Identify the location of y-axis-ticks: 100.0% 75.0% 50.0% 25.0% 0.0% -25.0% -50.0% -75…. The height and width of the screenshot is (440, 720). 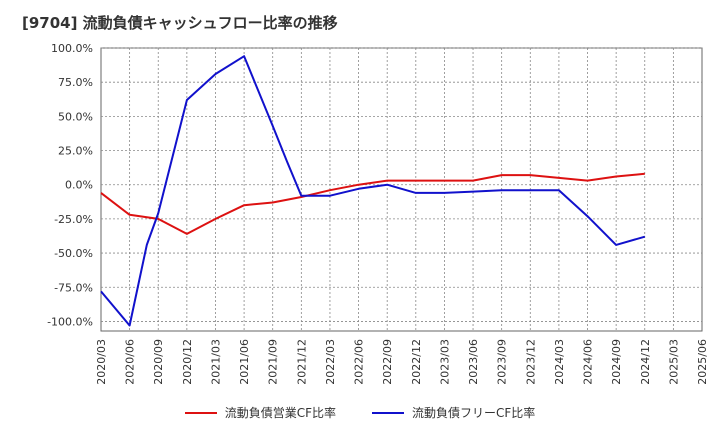
(70, 185).